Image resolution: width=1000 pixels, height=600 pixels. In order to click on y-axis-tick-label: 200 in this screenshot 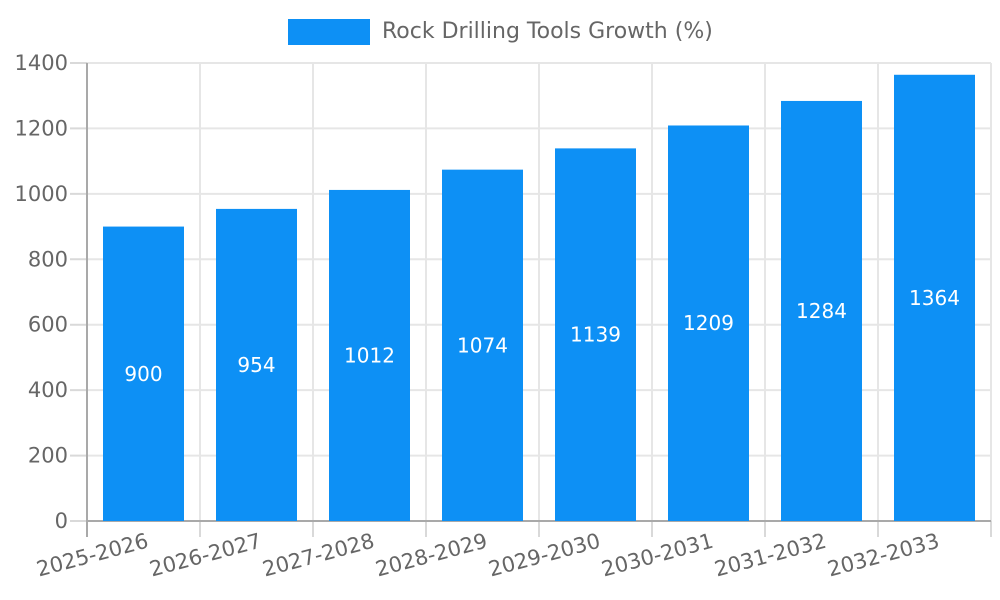, I will do `click(48, 456)`.